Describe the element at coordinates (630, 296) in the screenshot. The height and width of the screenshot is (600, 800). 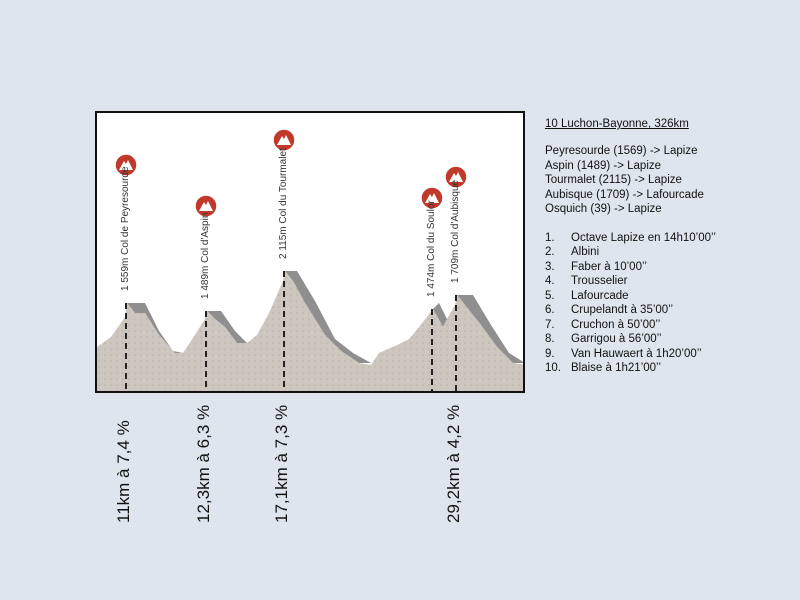
I see `result-row: 5. Lafourcade` at that location.